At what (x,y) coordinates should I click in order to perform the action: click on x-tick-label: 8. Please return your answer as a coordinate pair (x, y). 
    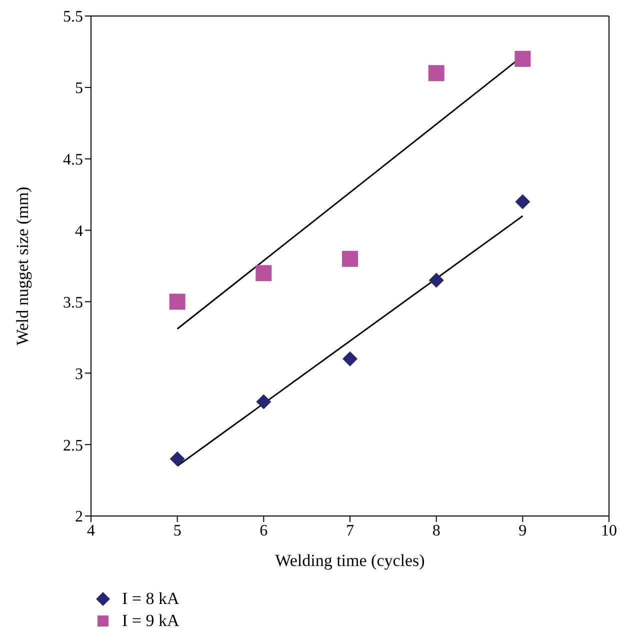
    Looking at the image, I should click on (436, 531).